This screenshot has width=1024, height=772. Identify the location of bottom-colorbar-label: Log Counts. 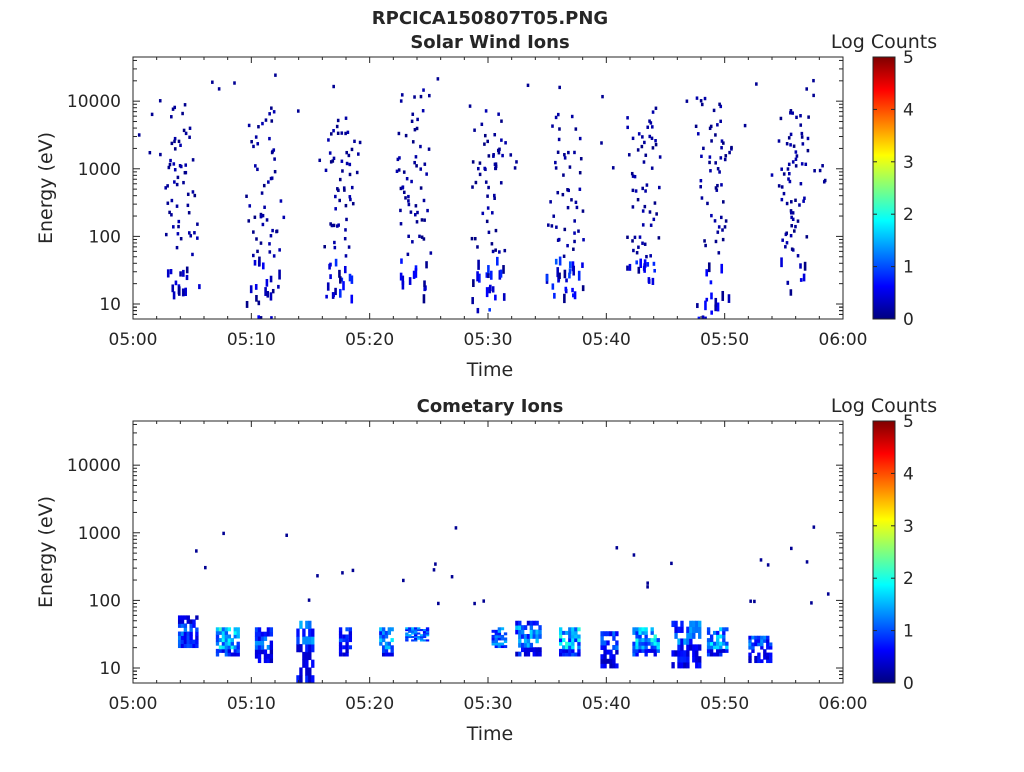
(884, 406).